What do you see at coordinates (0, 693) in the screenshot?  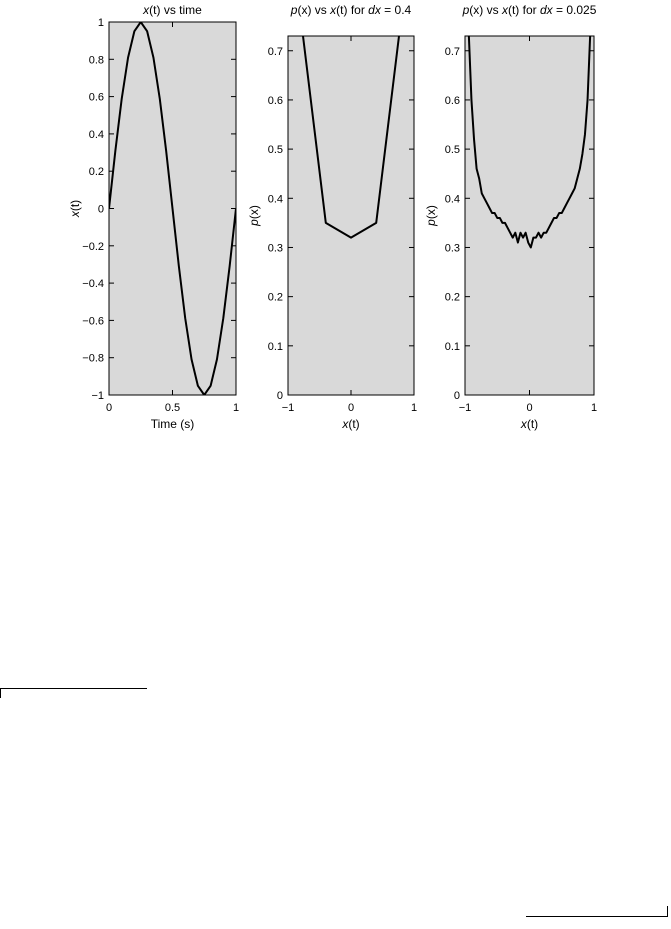 I see `footnote-rule-tick` at bounding box center [0, 693].